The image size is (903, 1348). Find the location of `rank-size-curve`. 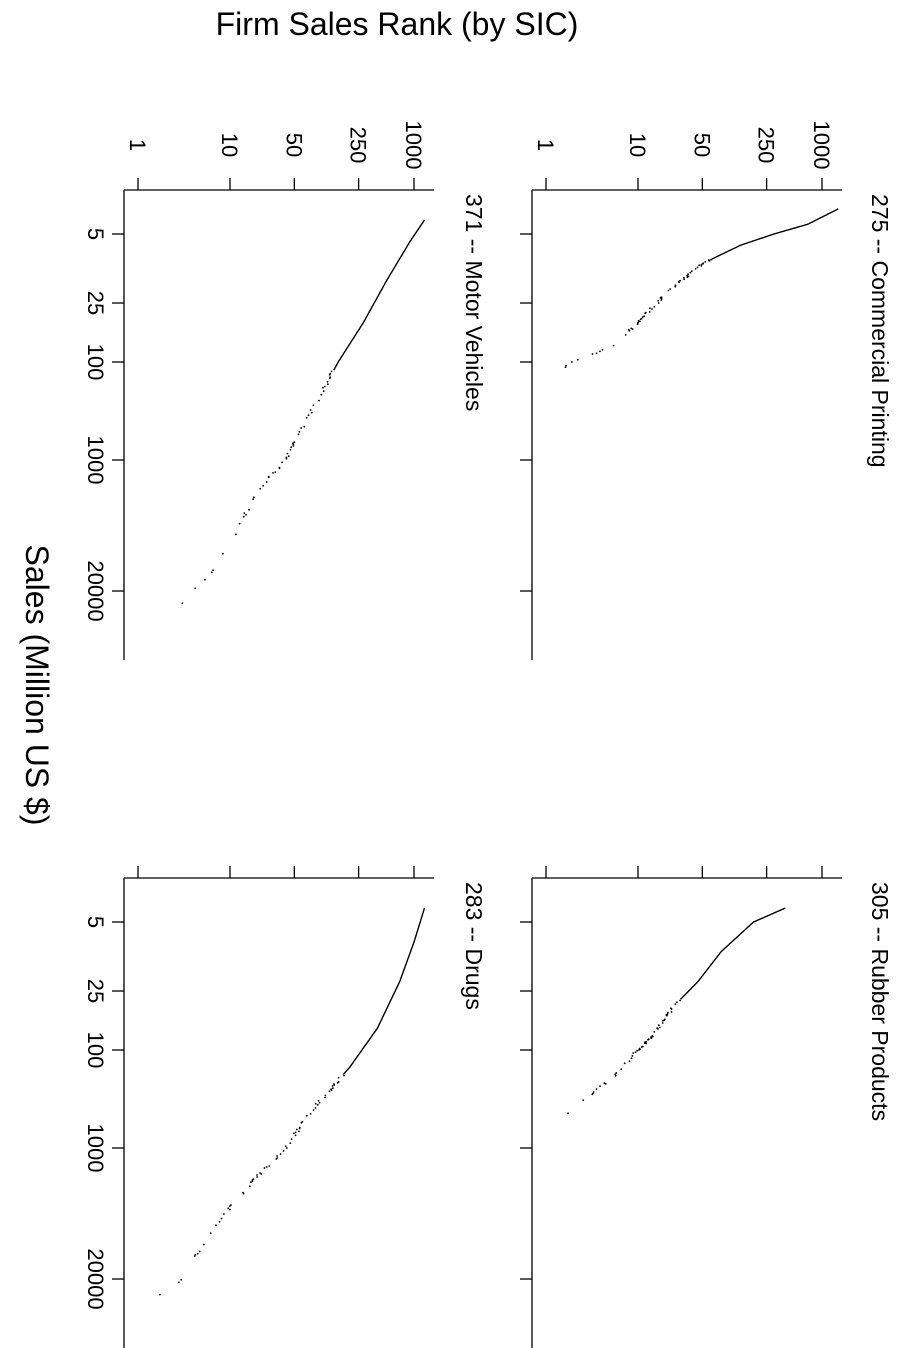

rank-size-curve is located at coordinates (384, 991).